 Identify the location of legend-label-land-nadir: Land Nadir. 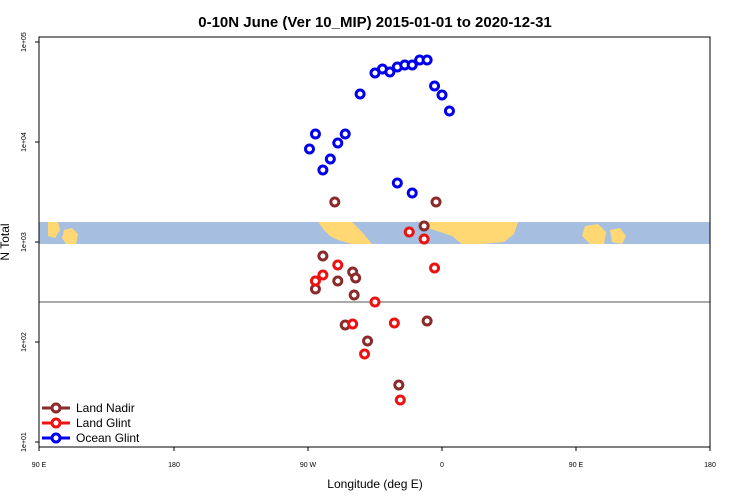
(105, 408).